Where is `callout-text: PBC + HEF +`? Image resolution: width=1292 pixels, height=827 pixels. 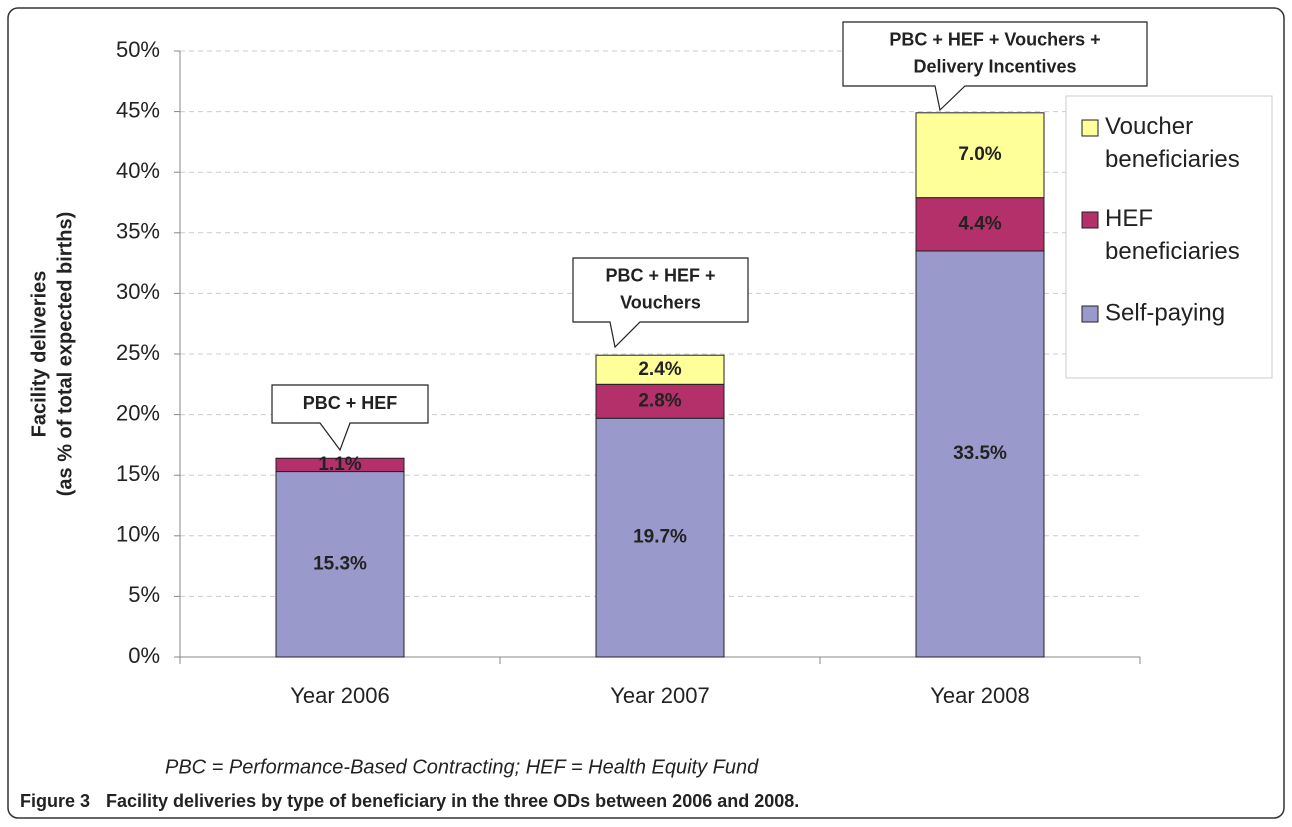
callout-text: PBC + HEF + is located at coordinates (660, 275).